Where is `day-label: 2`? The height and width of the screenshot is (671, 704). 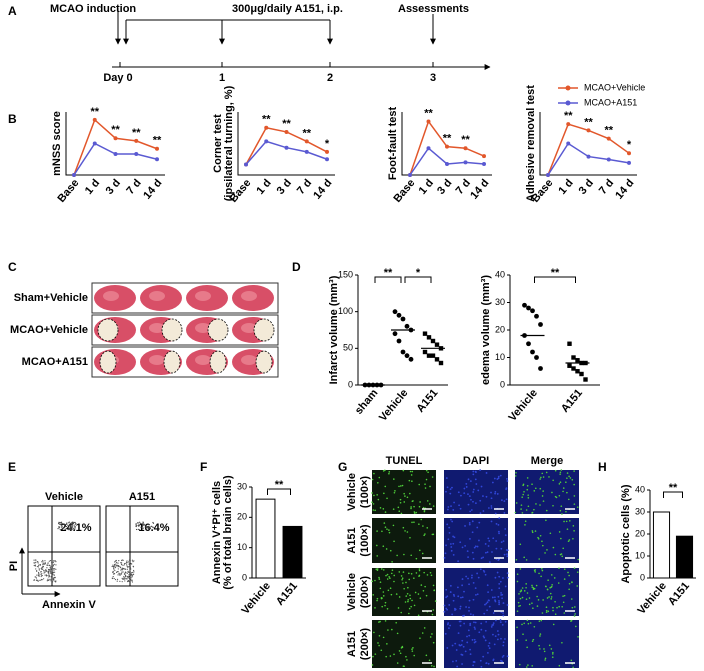 day-label: 2 is located at coordinates (330, 78).